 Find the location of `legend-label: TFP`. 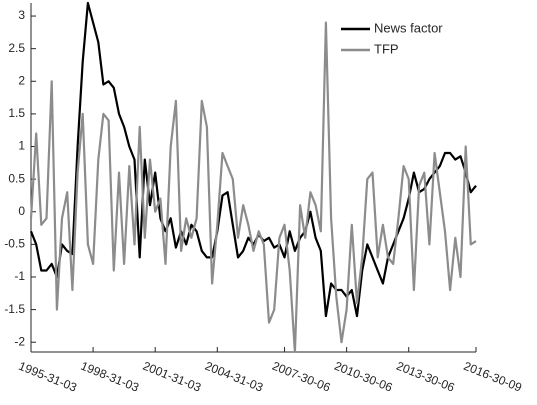

legend-label: TFP is located at coordinates (386, 48).